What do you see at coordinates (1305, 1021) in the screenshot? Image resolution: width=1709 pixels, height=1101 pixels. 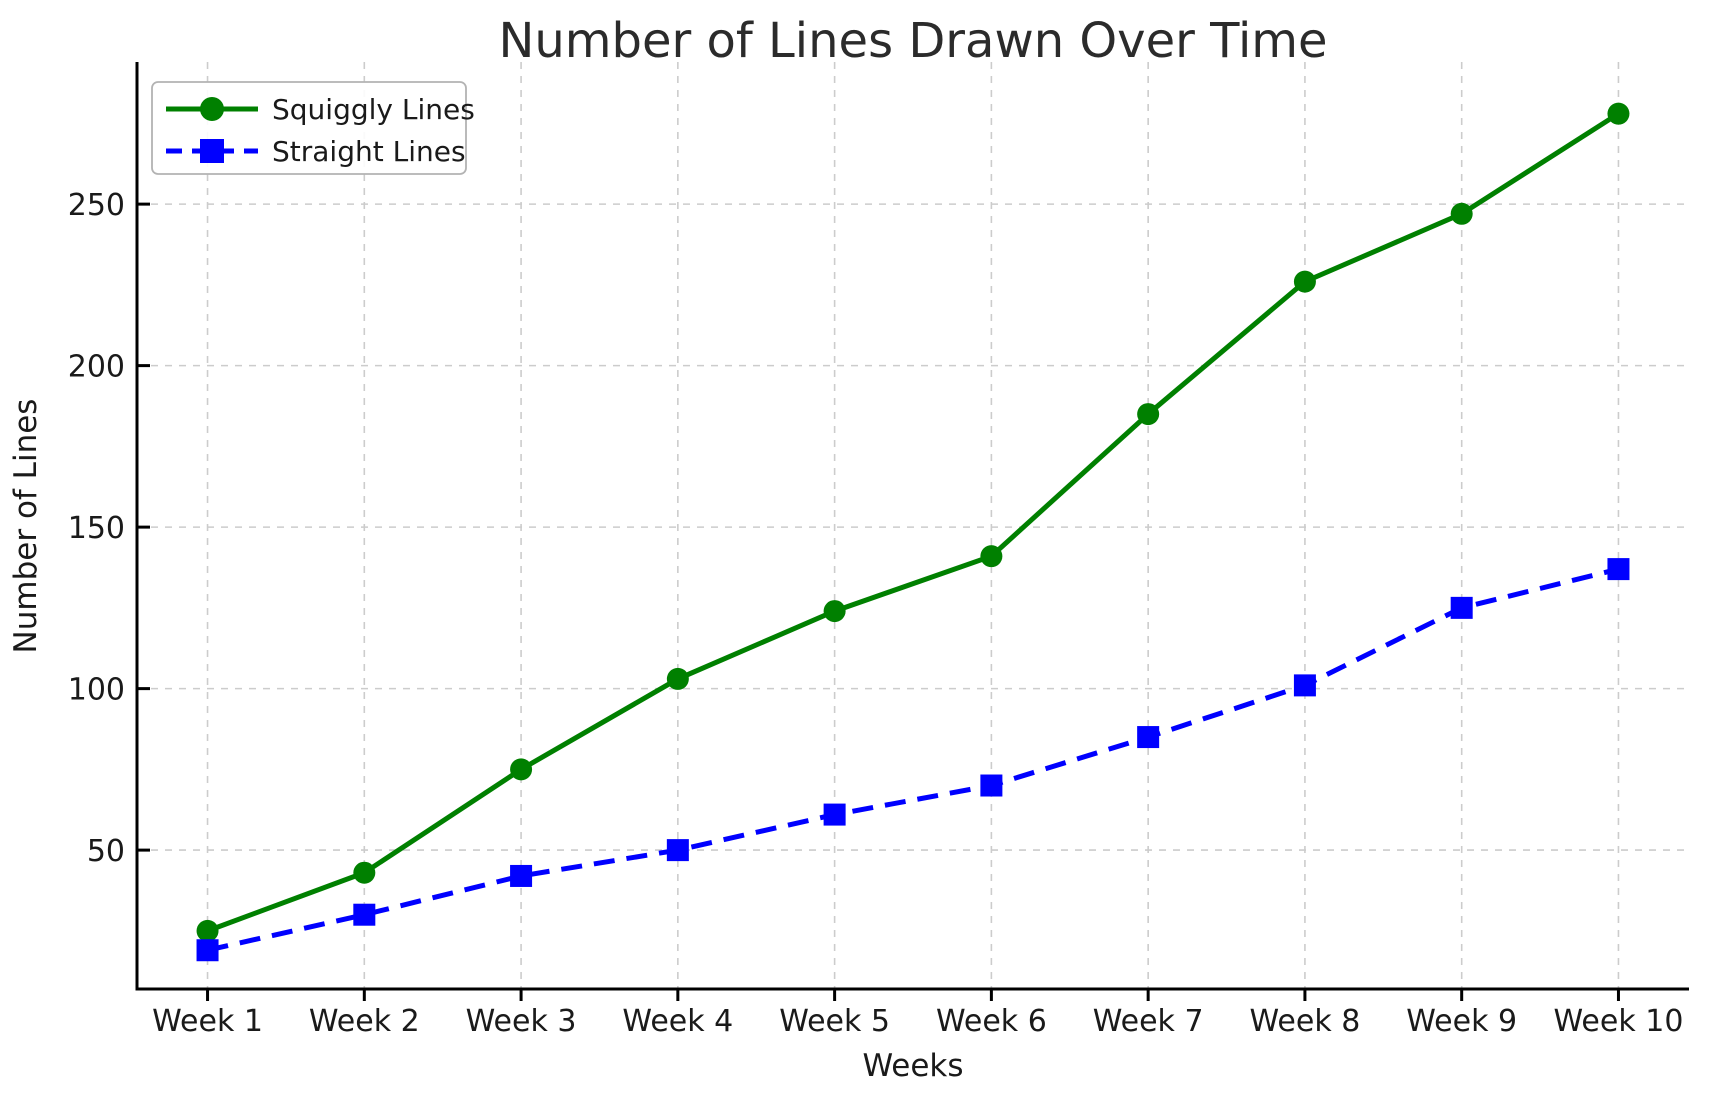 I see `x-tick-label: Week 8` at bounding box center [1305, 1021].